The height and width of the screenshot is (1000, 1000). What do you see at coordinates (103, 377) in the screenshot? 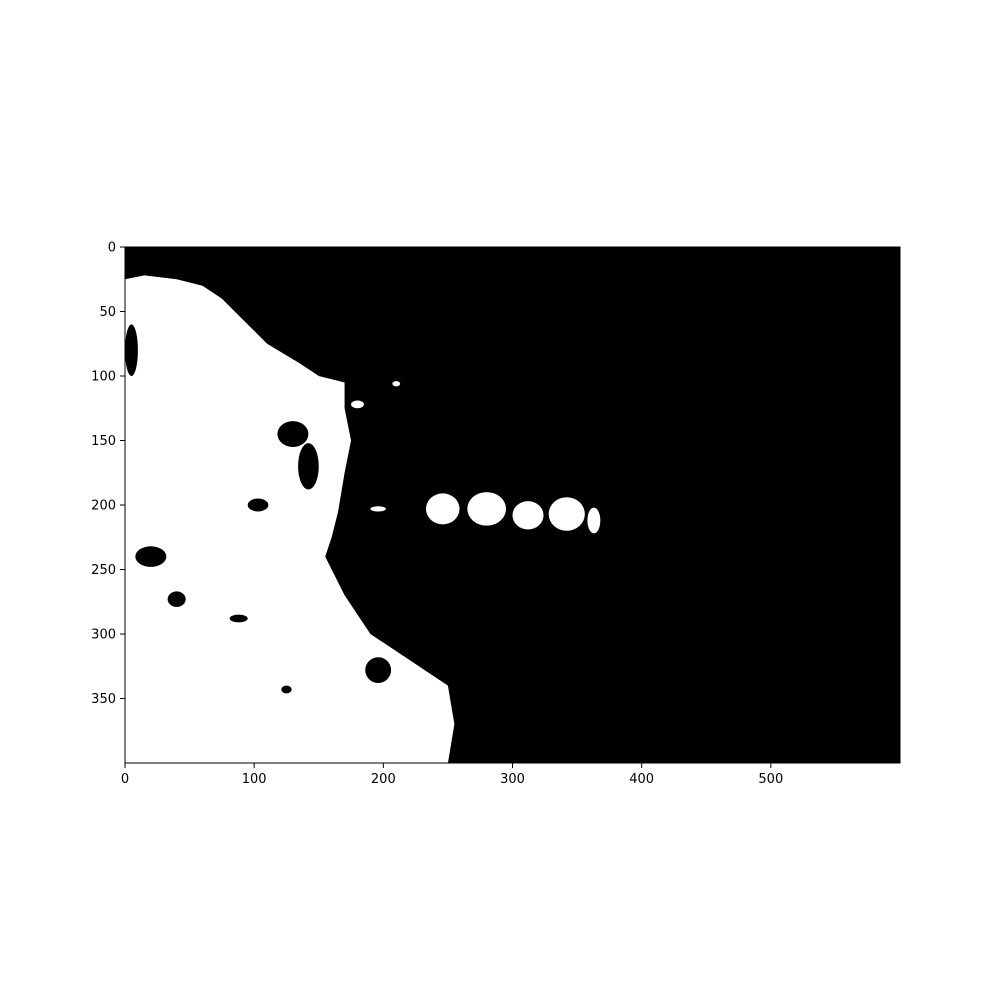
I see `y-tick-label: 100` at bounding box center [103, 377].